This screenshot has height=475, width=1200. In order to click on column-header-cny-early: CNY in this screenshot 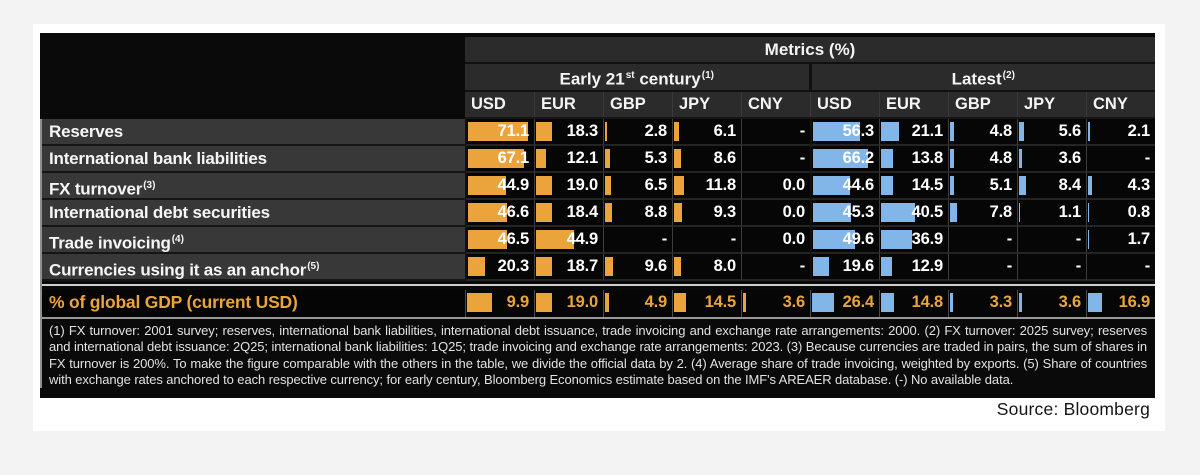, I will do `click(775, 104)`.